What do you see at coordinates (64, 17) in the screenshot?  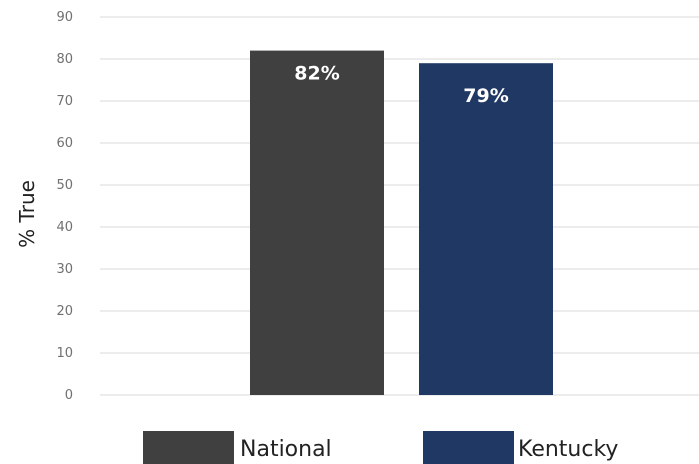 I see `y-tick-label: 90` at bounding box center [64, 17].